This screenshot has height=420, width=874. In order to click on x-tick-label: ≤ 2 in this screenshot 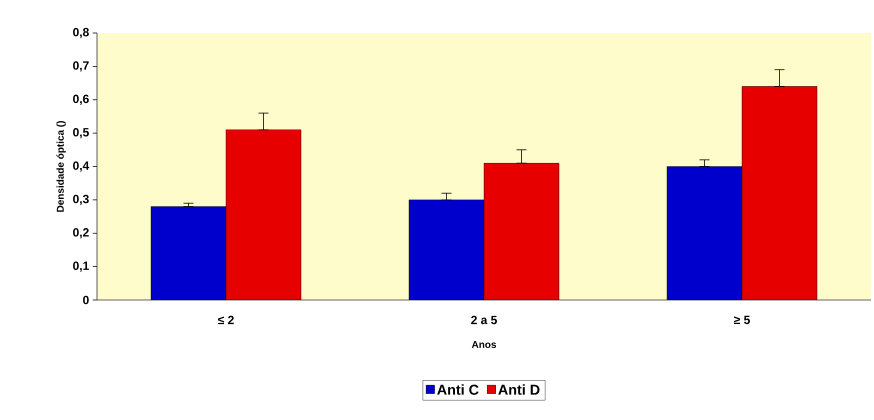, I will do `click(226, 320)`.